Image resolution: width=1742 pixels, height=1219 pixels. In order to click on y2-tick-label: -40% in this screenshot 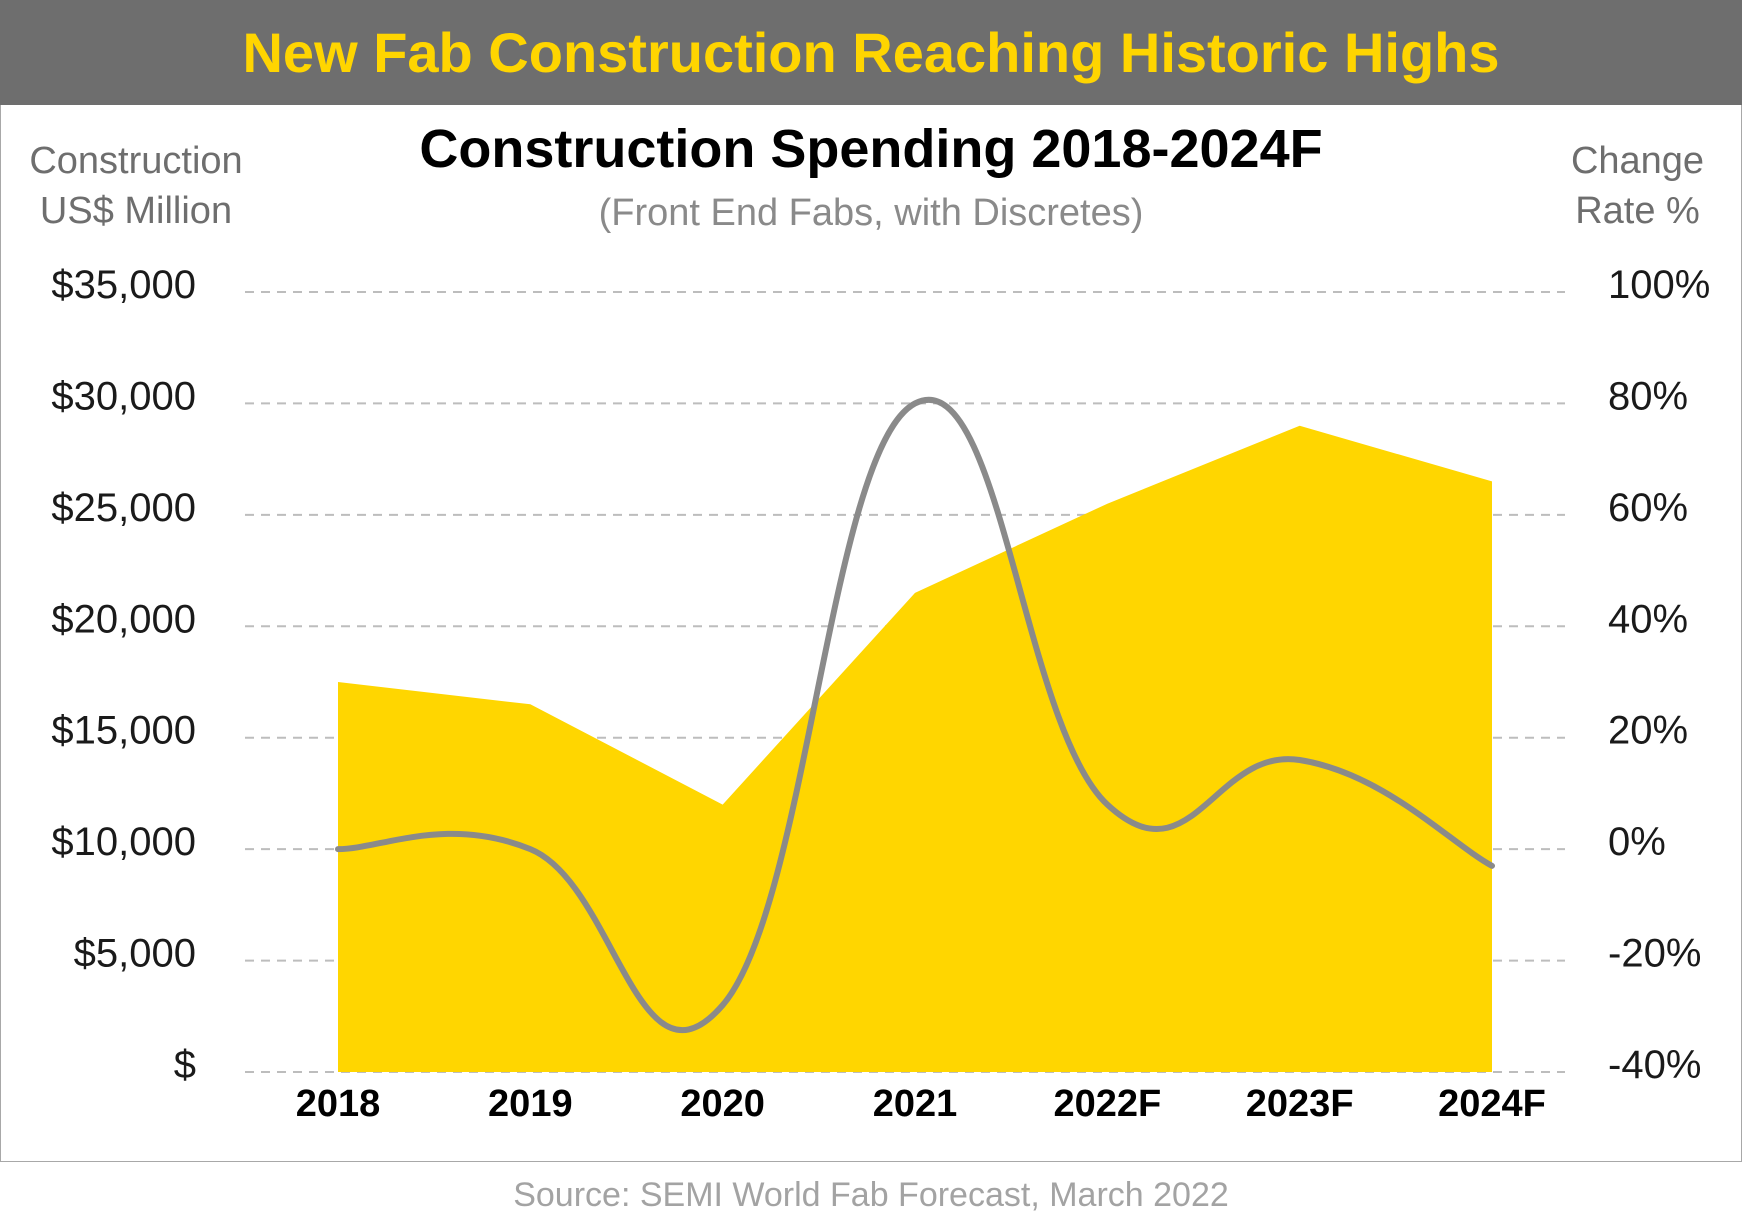, I will do `click(1654, 1065)`.